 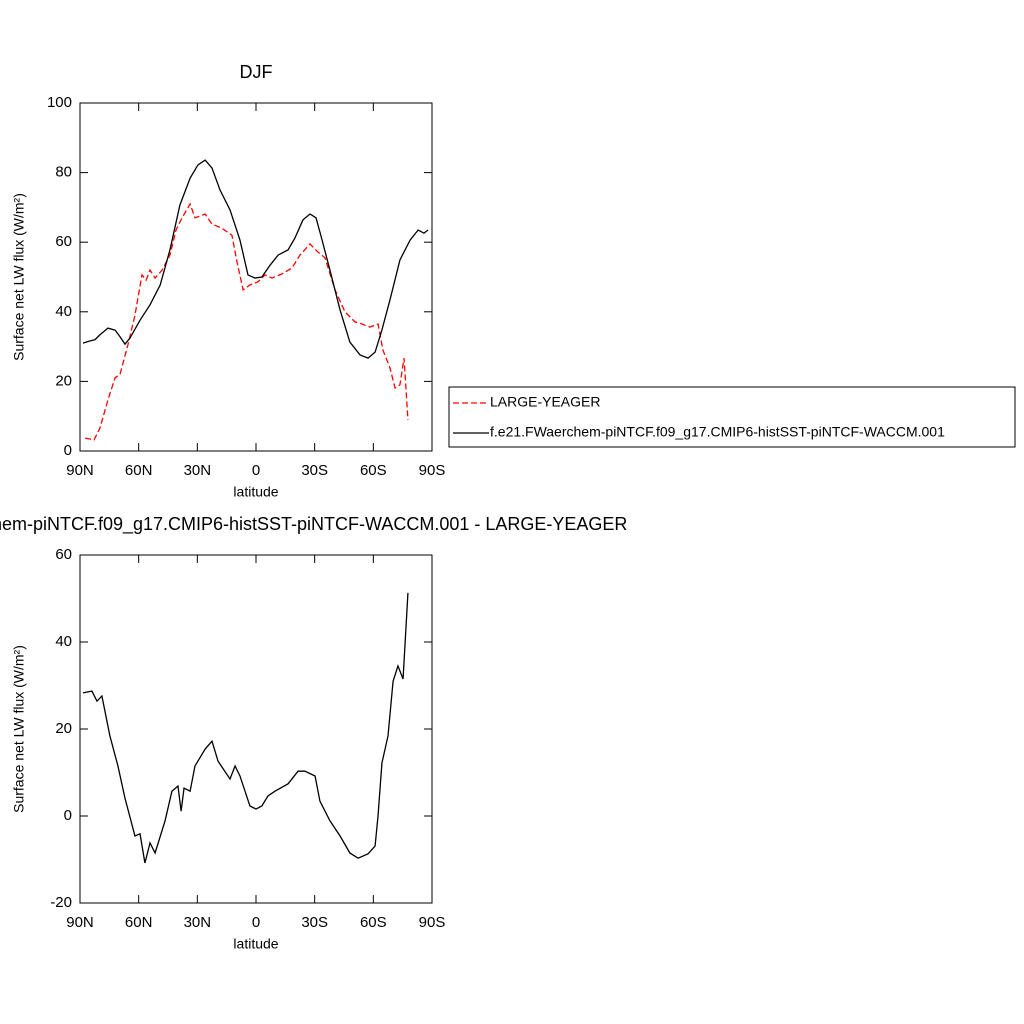 I want to click on chart-title: DJF, so click(x=256, y=72).